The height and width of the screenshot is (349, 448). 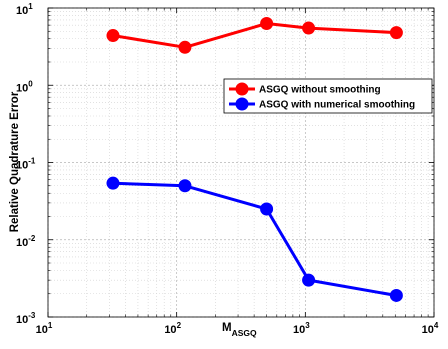 I want to click on y-tick-label: 10⁻¹, so click(x=26, y=164).